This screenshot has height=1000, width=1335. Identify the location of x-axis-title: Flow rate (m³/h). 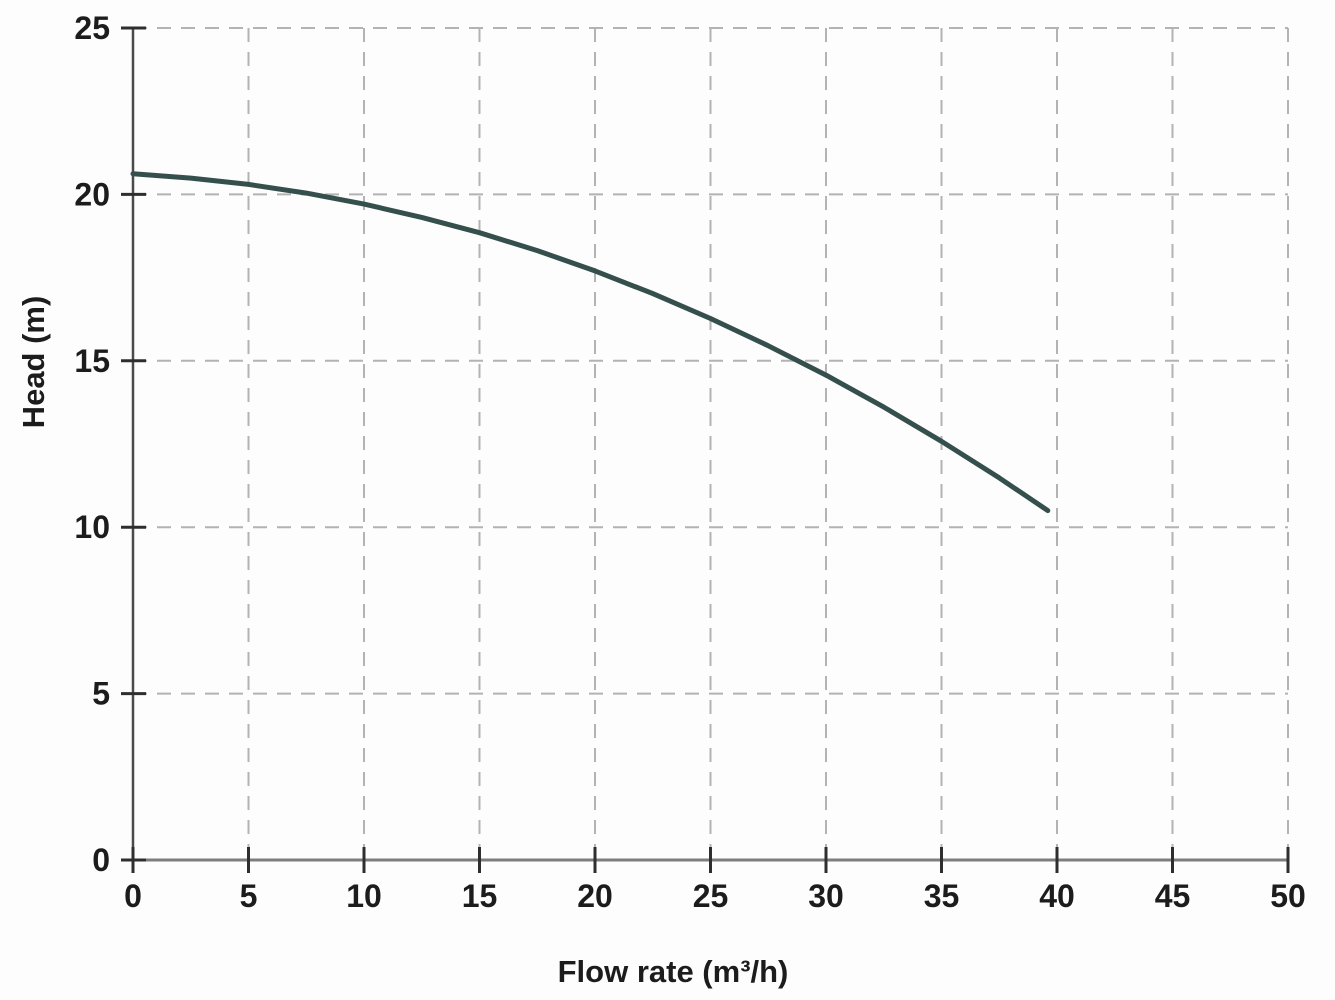
(673, 971).